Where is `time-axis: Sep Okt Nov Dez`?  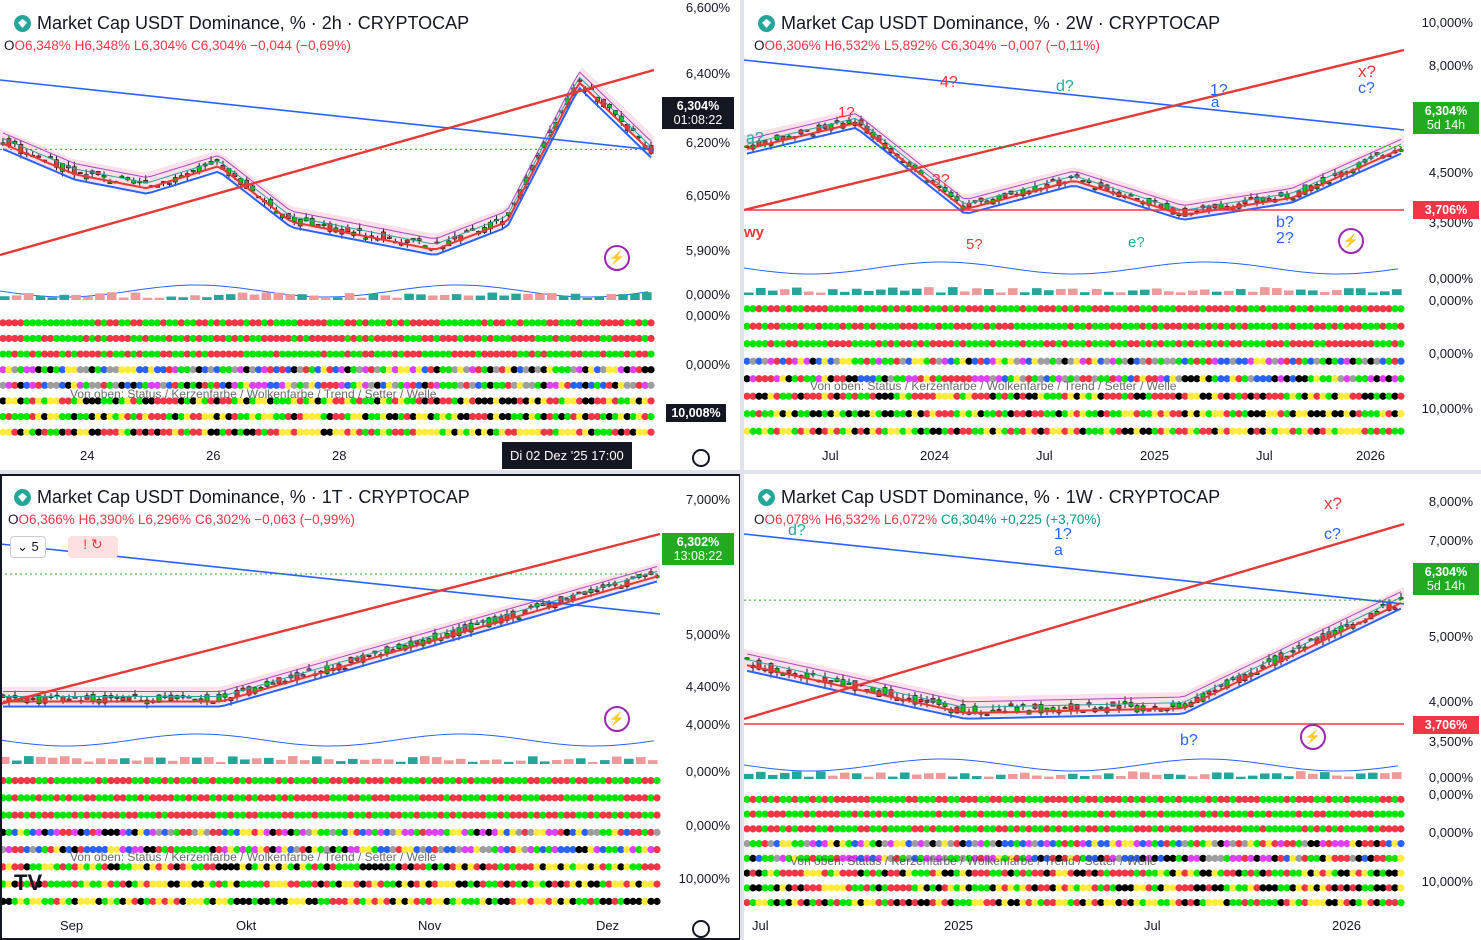
time-axis: Sep Okt Nov Dez is located at coordinates (340, 925).